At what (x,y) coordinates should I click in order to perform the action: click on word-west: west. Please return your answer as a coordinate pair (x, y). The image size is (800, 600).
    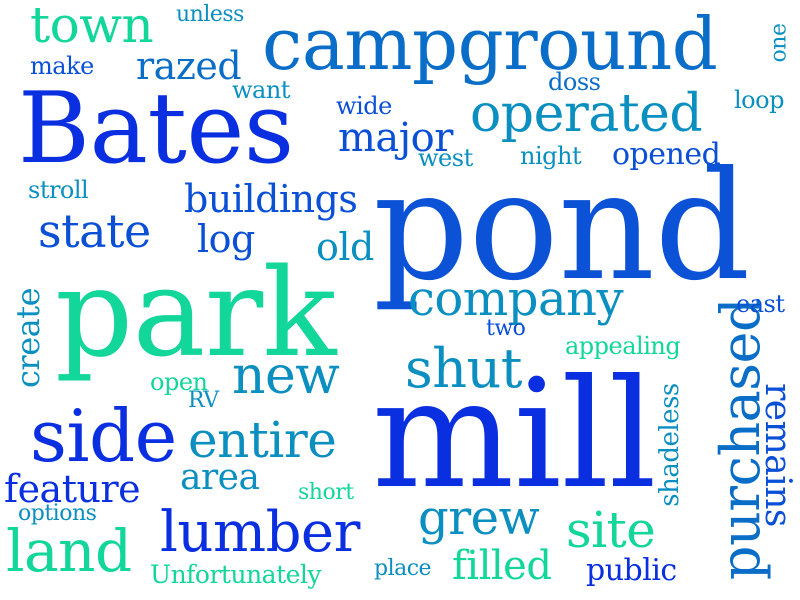
    Looking at the image, I should click on (445, 158).